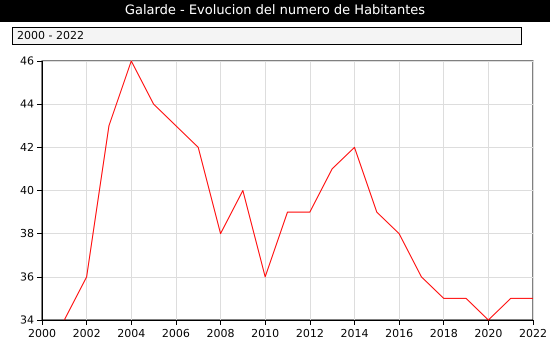 This screenshot has height=350, width=550. Describe the element at coordinates (265, 333) in the screenshot. I see `x-tick-label: 2010` at that location.